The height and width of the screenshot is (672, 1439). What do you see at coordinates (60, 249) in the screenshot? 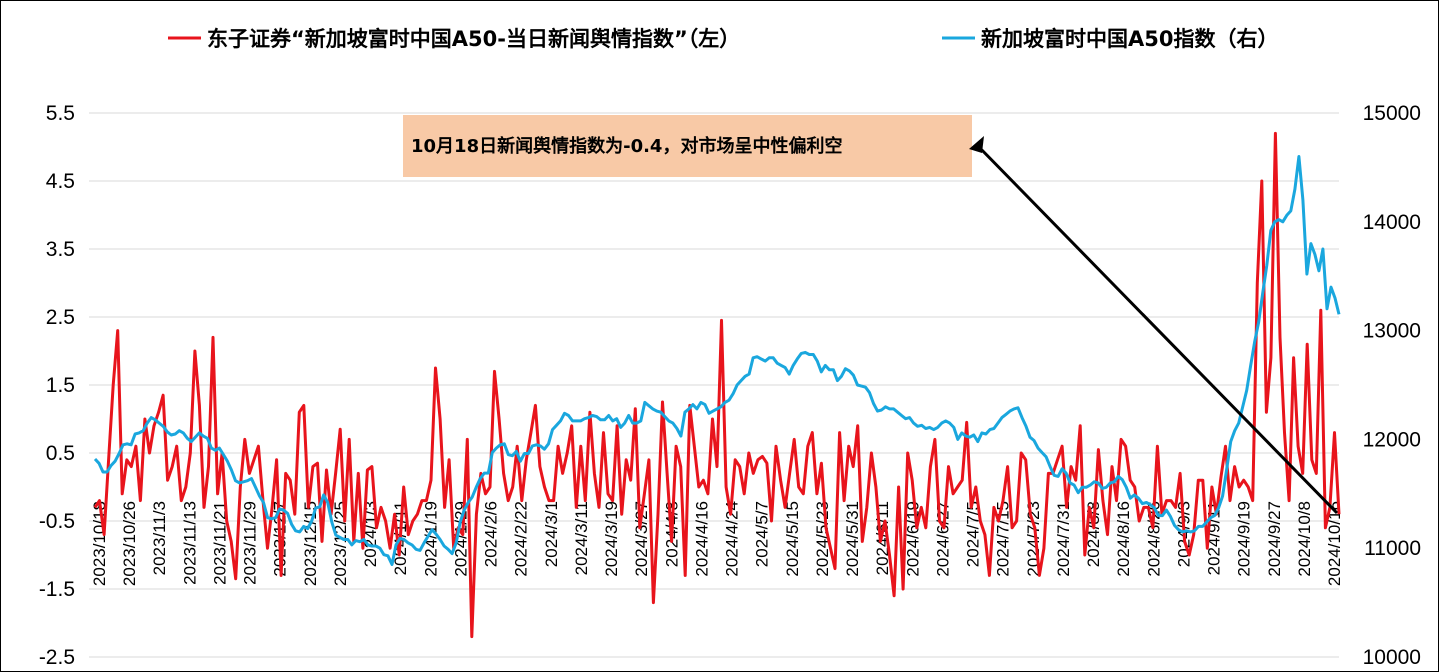
I see `left-tick-label: 3.5` at bounding box center [60, 249].